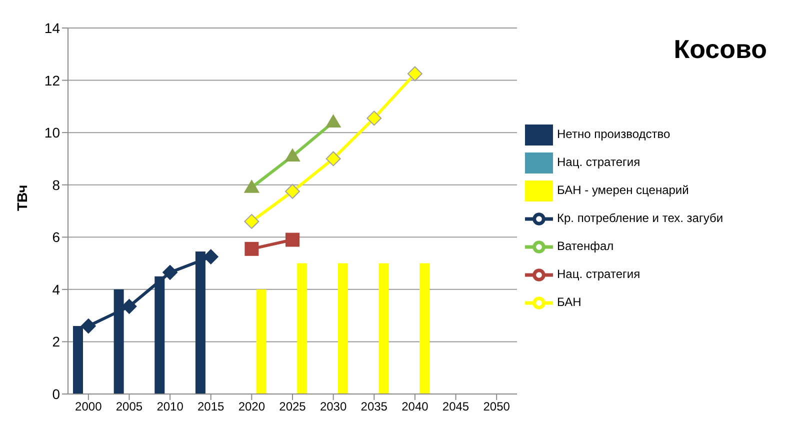  What do you see at coordinates (374, 407) in the screenshot?
I see `x-tick-label: 2035` at bounding box center [374, 407].